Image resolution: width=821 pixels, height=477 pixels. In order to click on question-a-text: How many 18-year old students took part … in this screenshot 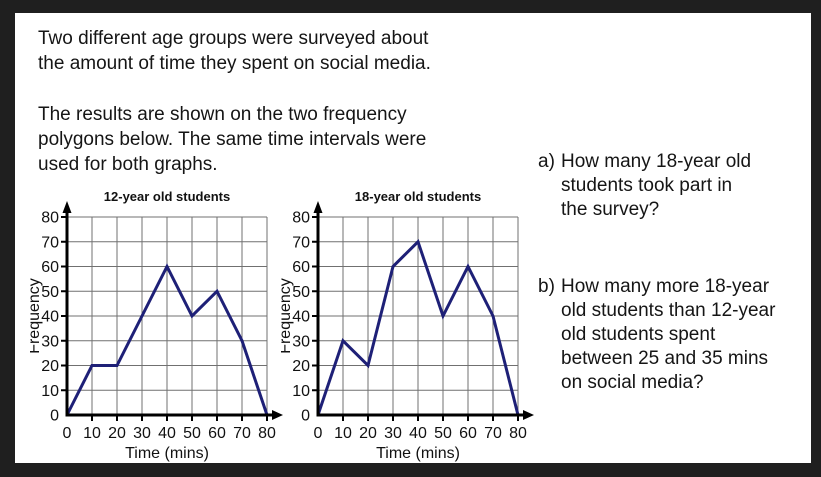, I will do `click(656, 185)`.